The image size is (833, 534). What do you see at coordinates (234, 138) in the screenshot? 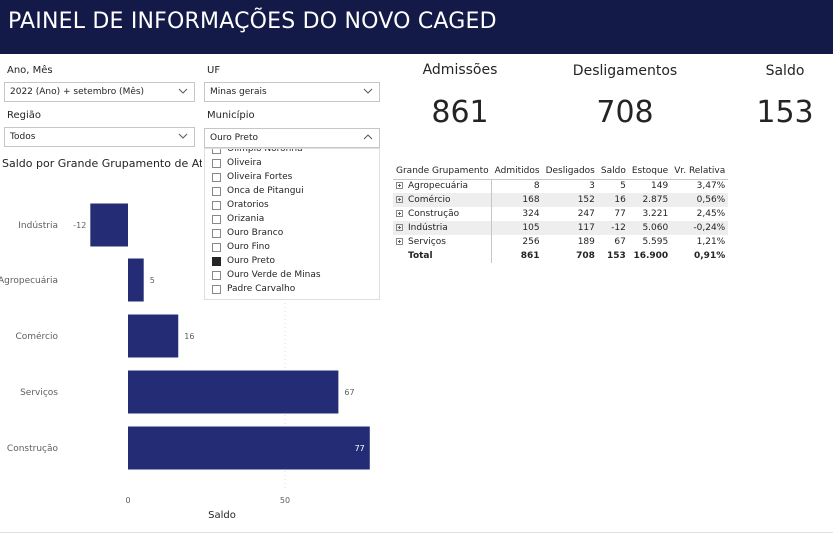
I see `municipio-value: Ouro Preto` at bounding box center [234, 138].